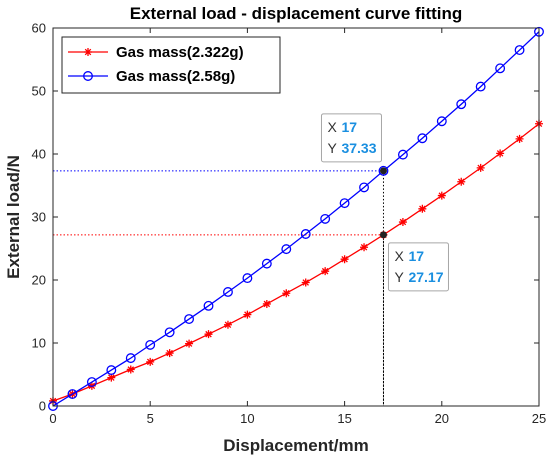 This screenshot has width=550, height=465. I want to click on legend-box, so click(171, 65).